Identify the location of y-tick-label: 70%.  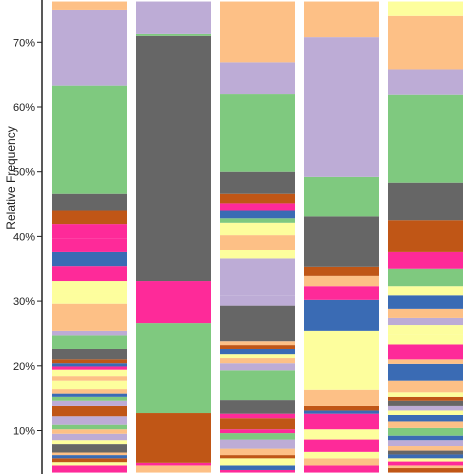
(24, 43).